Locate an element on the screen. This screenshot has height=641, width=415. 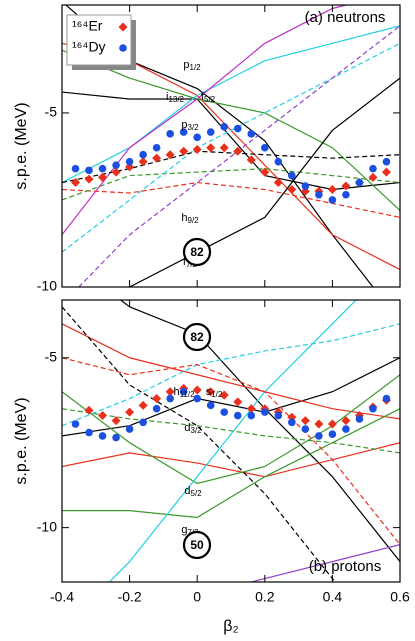
x-tick-label: -0.4 is located at coordinates (62, 597).